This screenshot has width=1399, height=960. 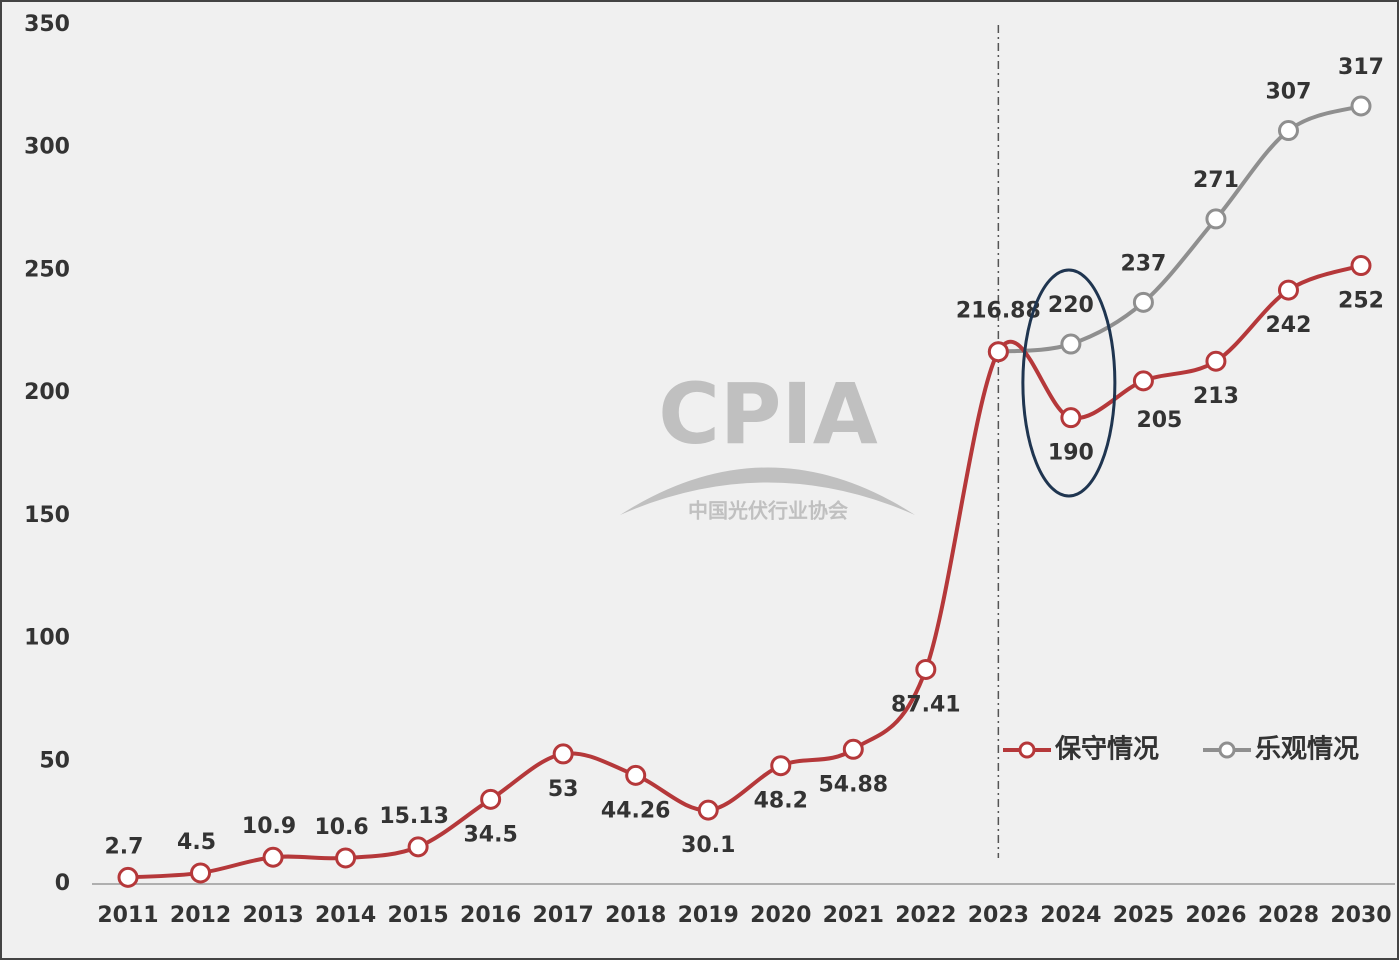 I want to click on x-tick-label: 2030, so click(x=1360, y=915).